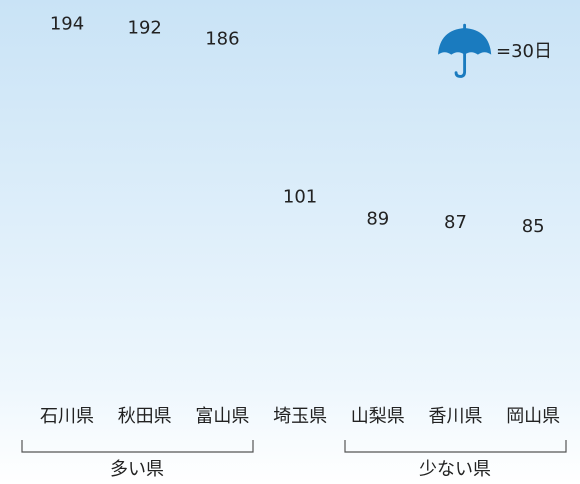 The width and height of the screenshot is (580, 484). Describe the element at coordinates (377, 218) in the screenshot. I see `value-label: 89` at that location.